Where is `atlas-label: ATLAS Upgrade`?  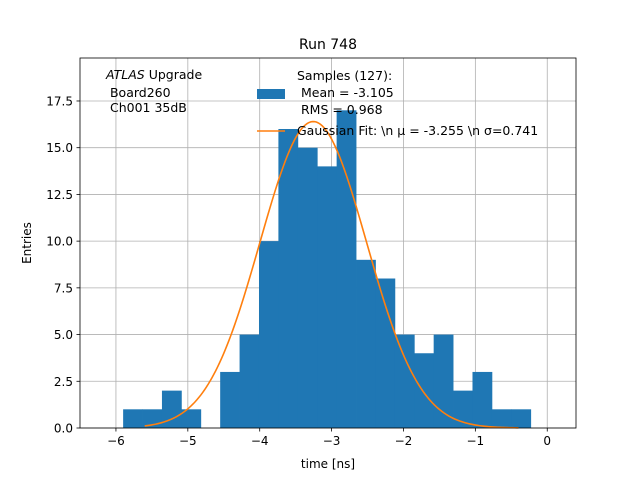 atlas-label: ATLAS Upgrade is located at coordinates (153, 74).